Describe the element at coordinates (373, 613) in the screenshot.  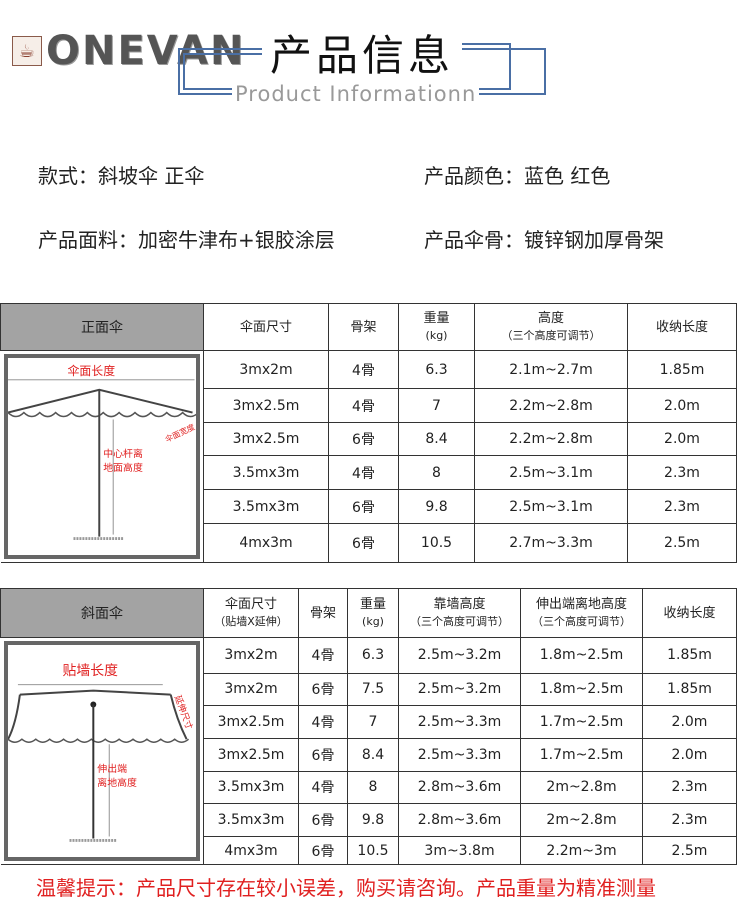
I see `col-header: 重量 (kg)` at that location.